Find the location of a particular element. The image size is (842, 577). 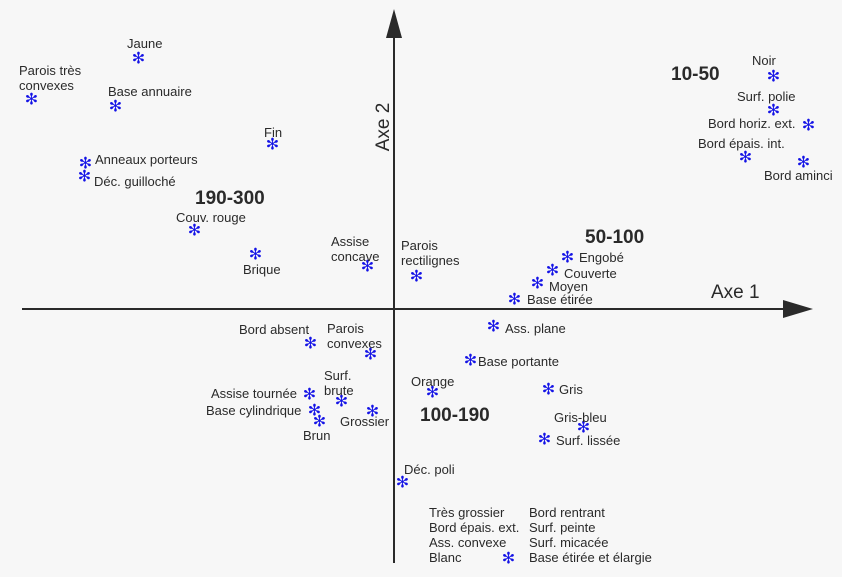

x-axis-arrowhead-icon is located at coordinates (798, 309).